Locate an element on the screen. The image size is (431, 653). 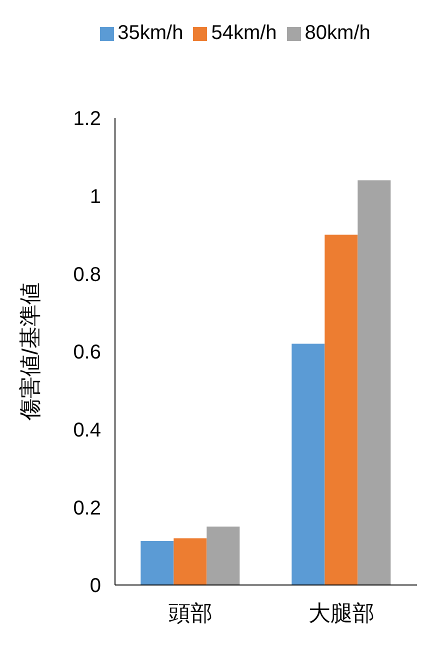
y-tick-label: 0 is located at coordinates (95, 586).